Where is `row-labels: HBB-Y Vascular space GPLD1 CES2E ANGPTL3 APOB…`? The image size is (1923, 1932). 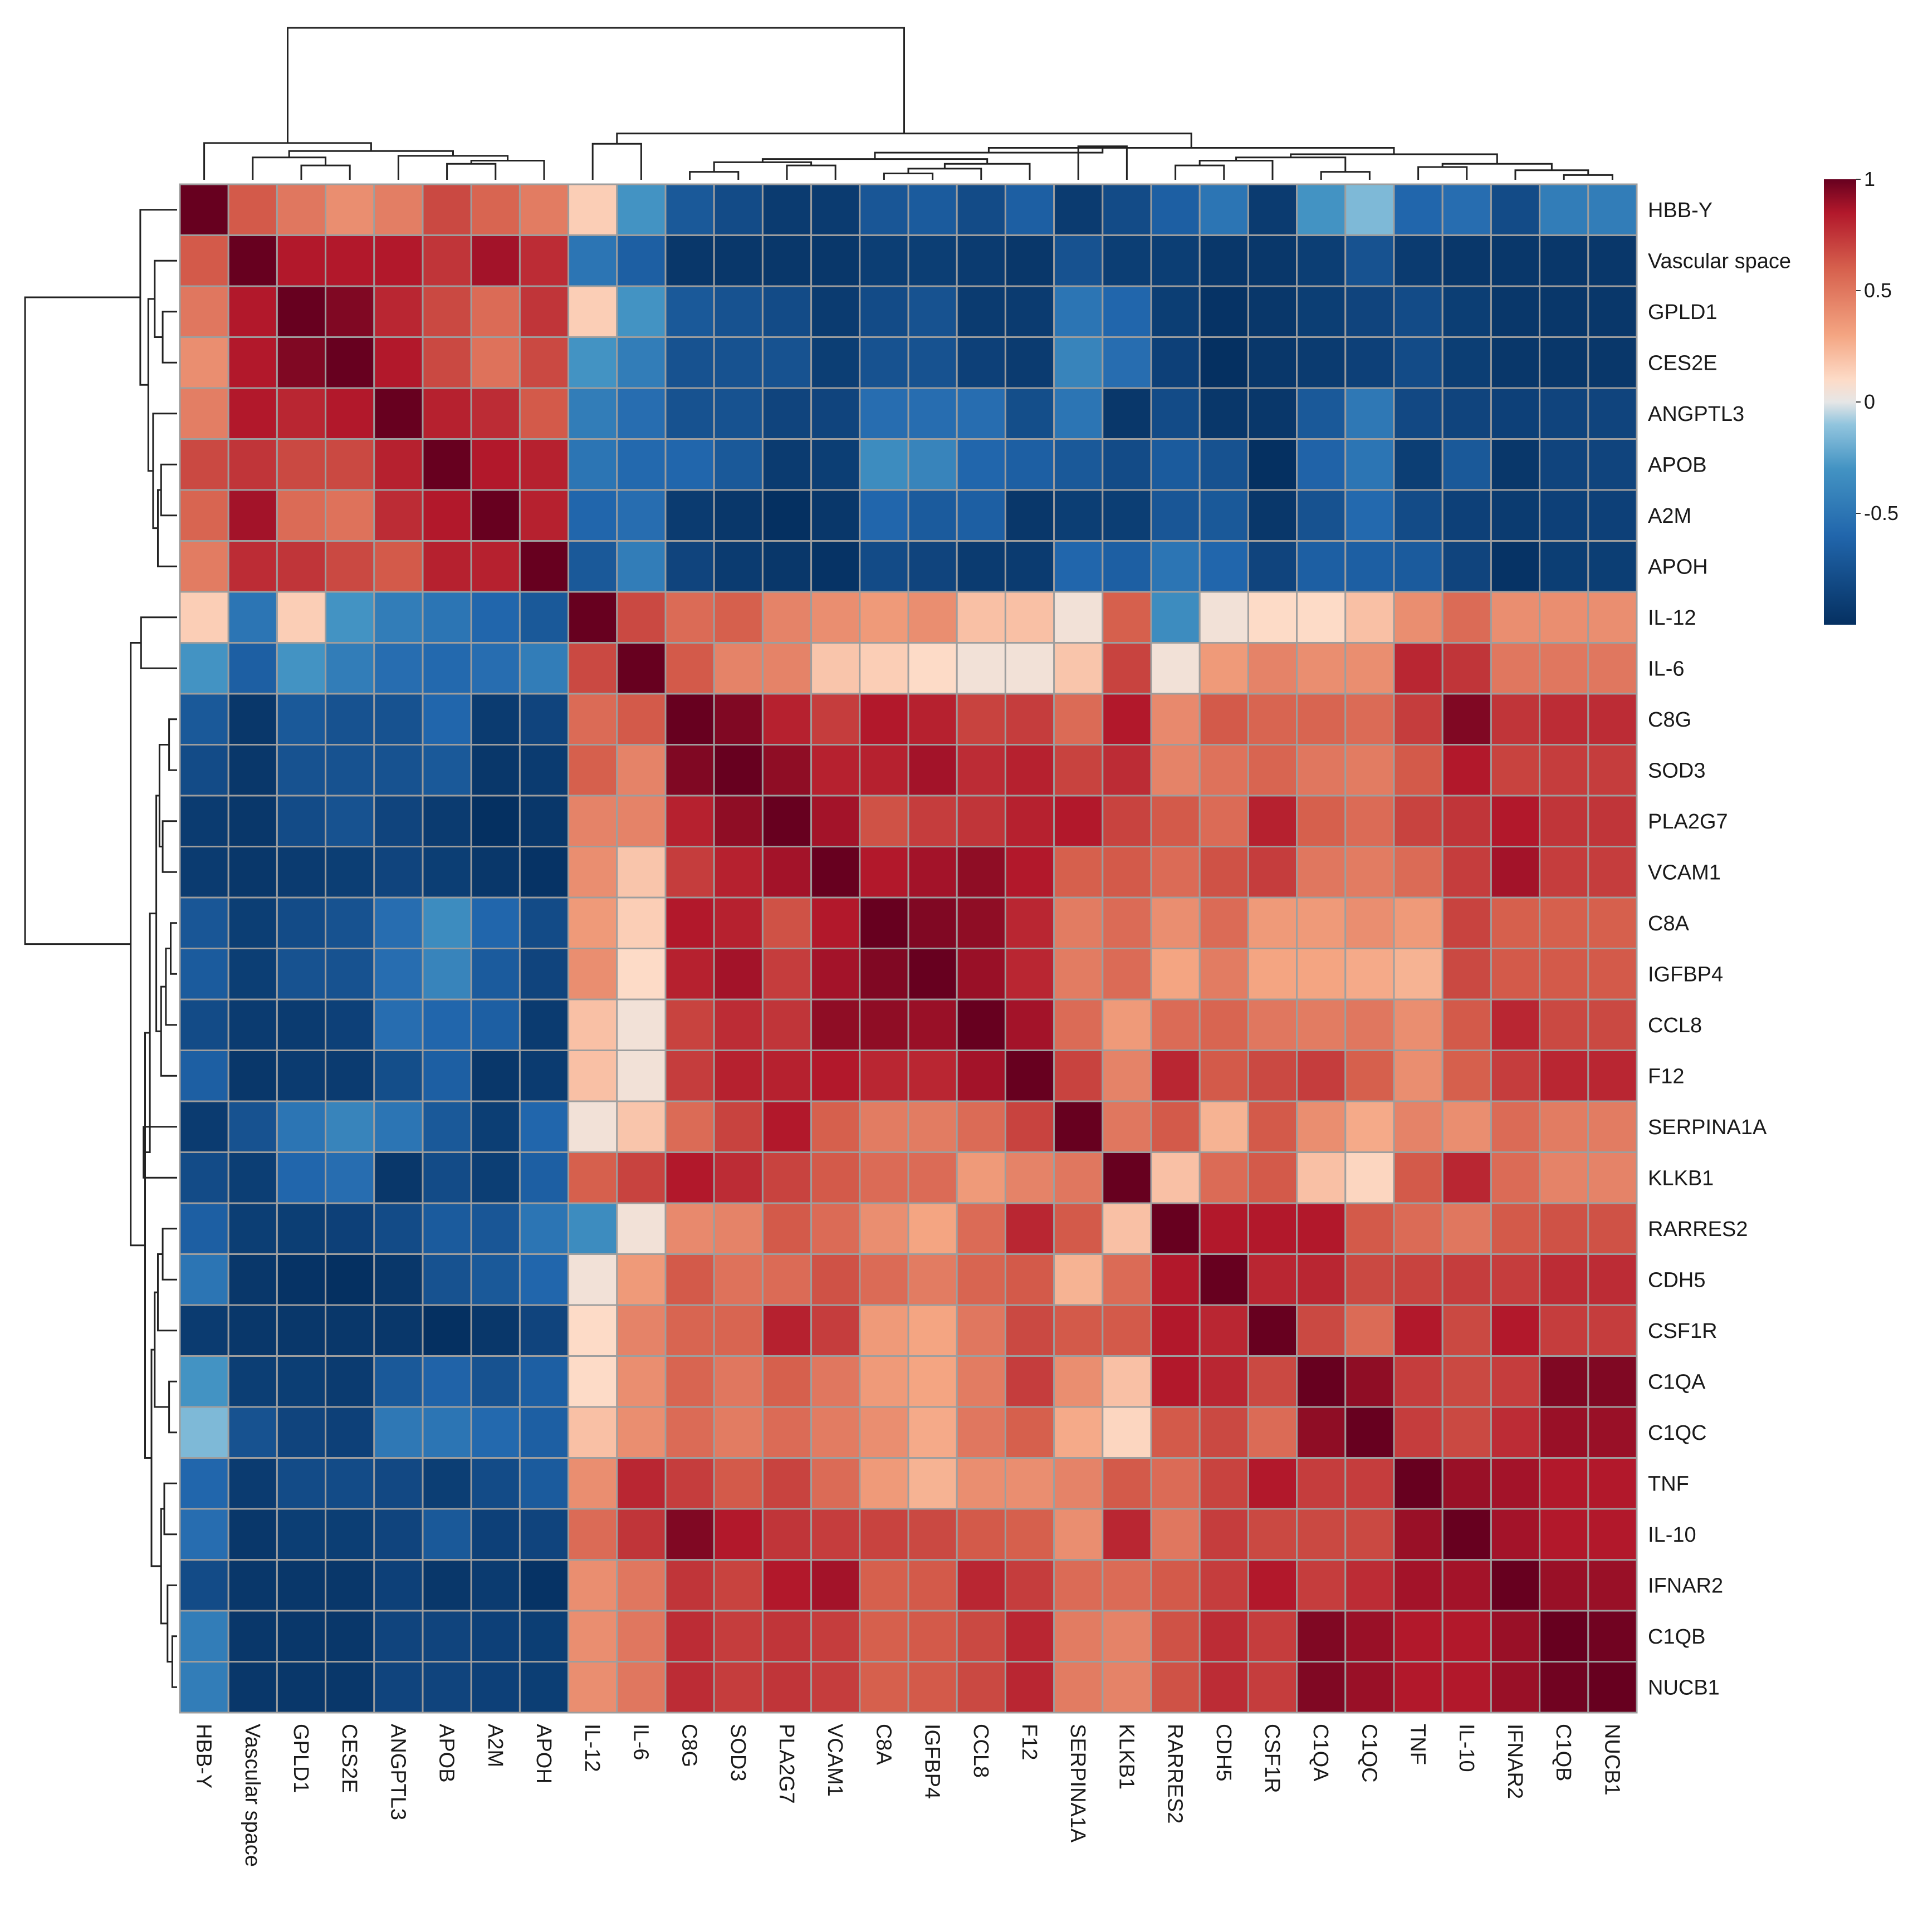
row-labels: HBB-Y Vascular space GPLD1 CES2E ANGPTL3 APOB… is located at coordinates (1720, 949).